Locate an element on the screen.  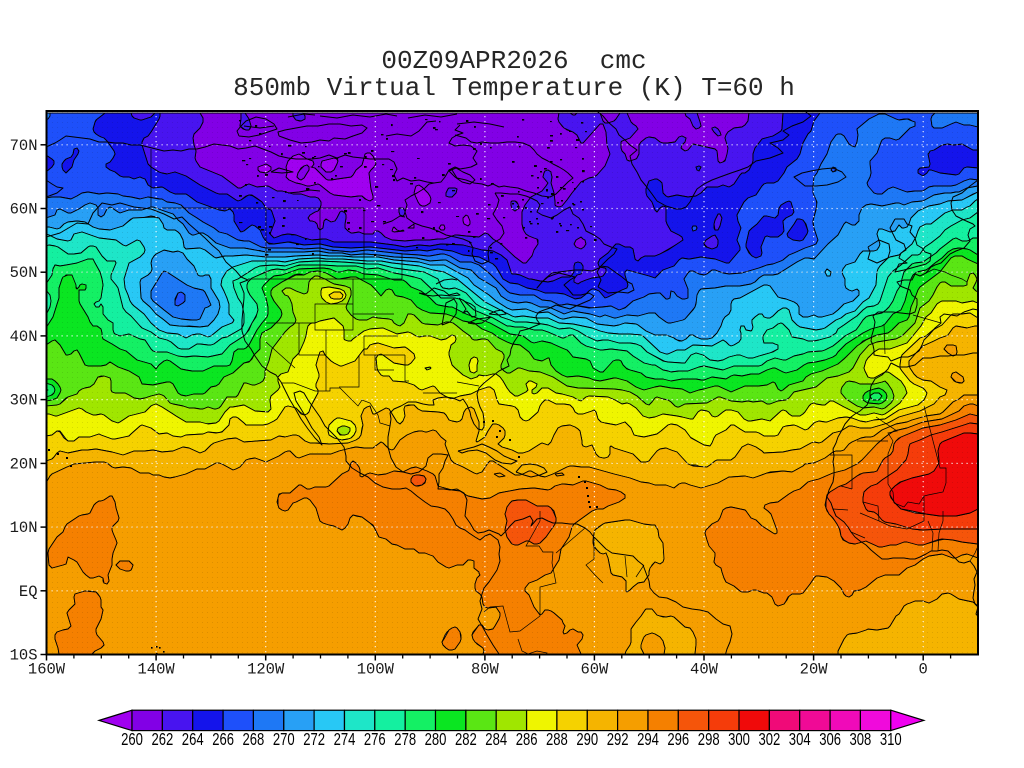
svg-text: 276 is located at coordinates (375, 739).